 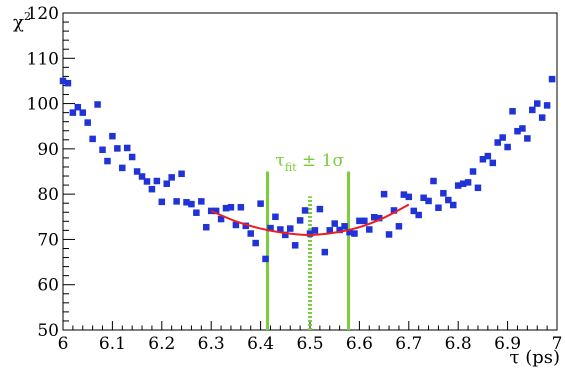 I want to click on x-tick-label: 7, so click(x=557, y=344).